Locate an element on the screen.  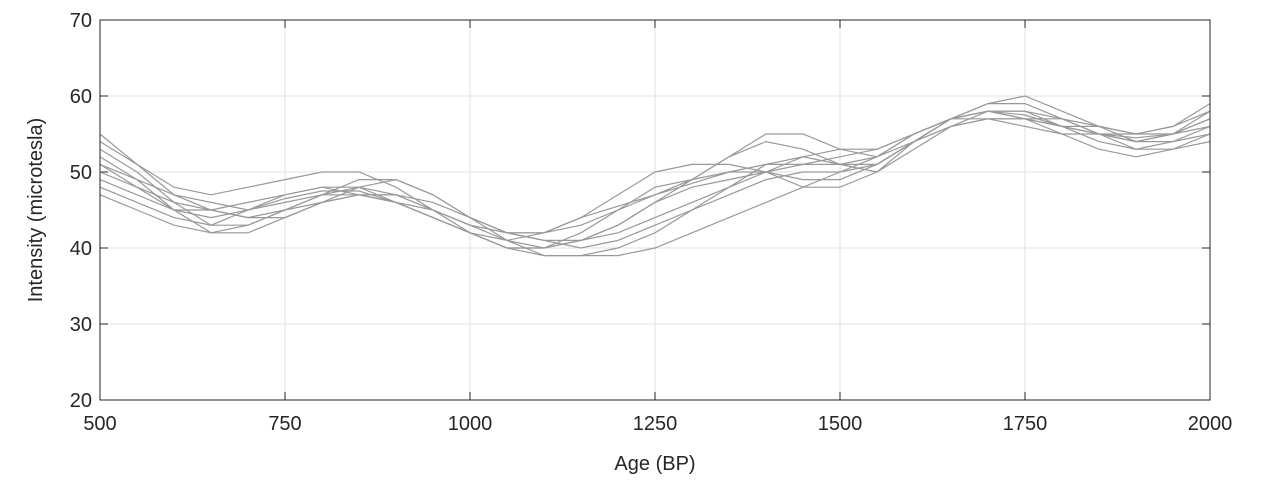
x-tick-label: 1250 is located at coordinates (655, 424).